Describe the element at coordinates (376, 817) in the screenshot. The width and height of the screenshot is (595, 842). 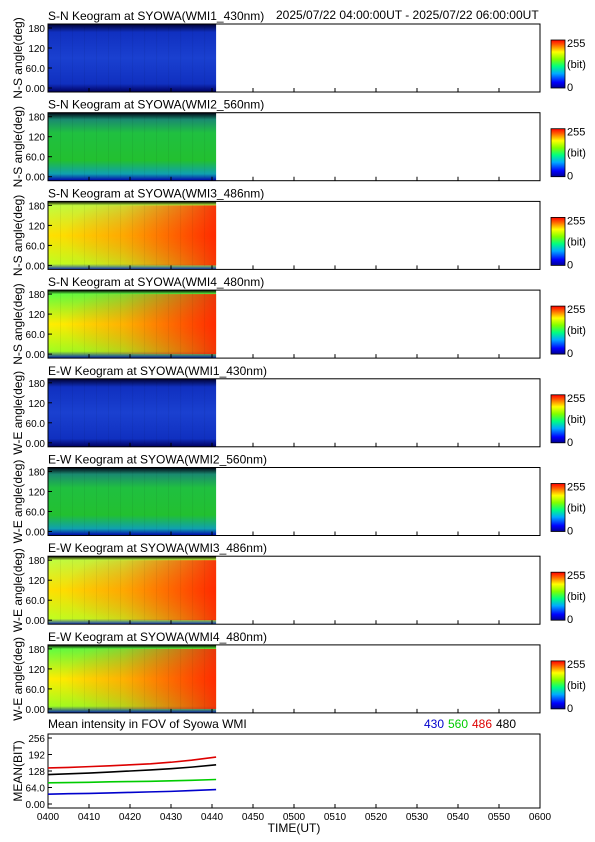
I see `x-tick-label: 0520` at that location.